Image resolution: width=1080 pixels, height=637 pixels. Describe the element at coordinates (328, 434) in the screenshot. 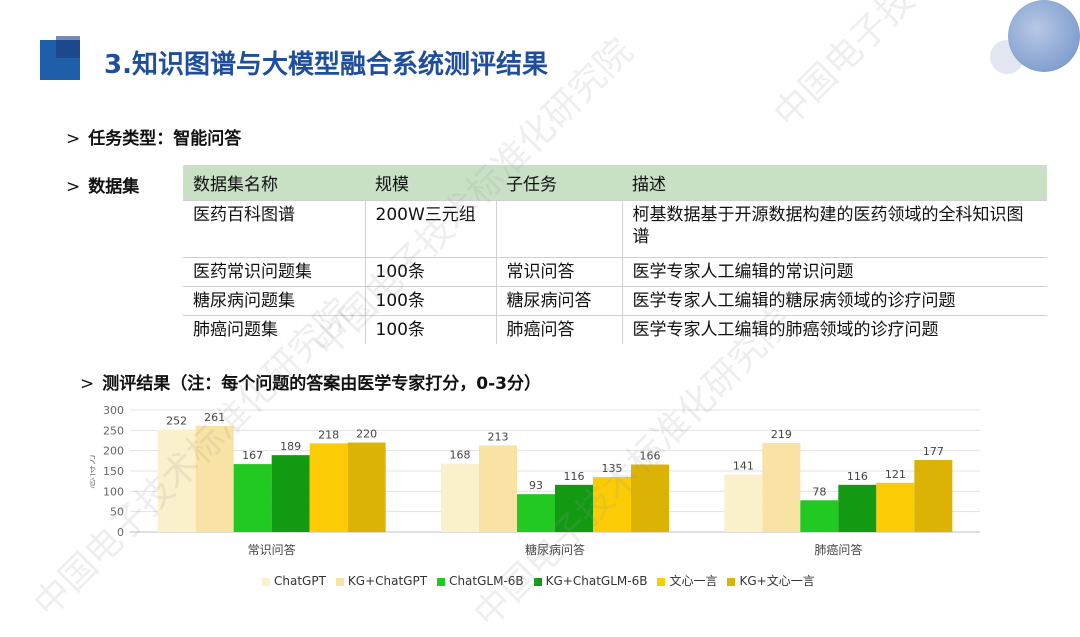

I see `data-label: 218` at that location.